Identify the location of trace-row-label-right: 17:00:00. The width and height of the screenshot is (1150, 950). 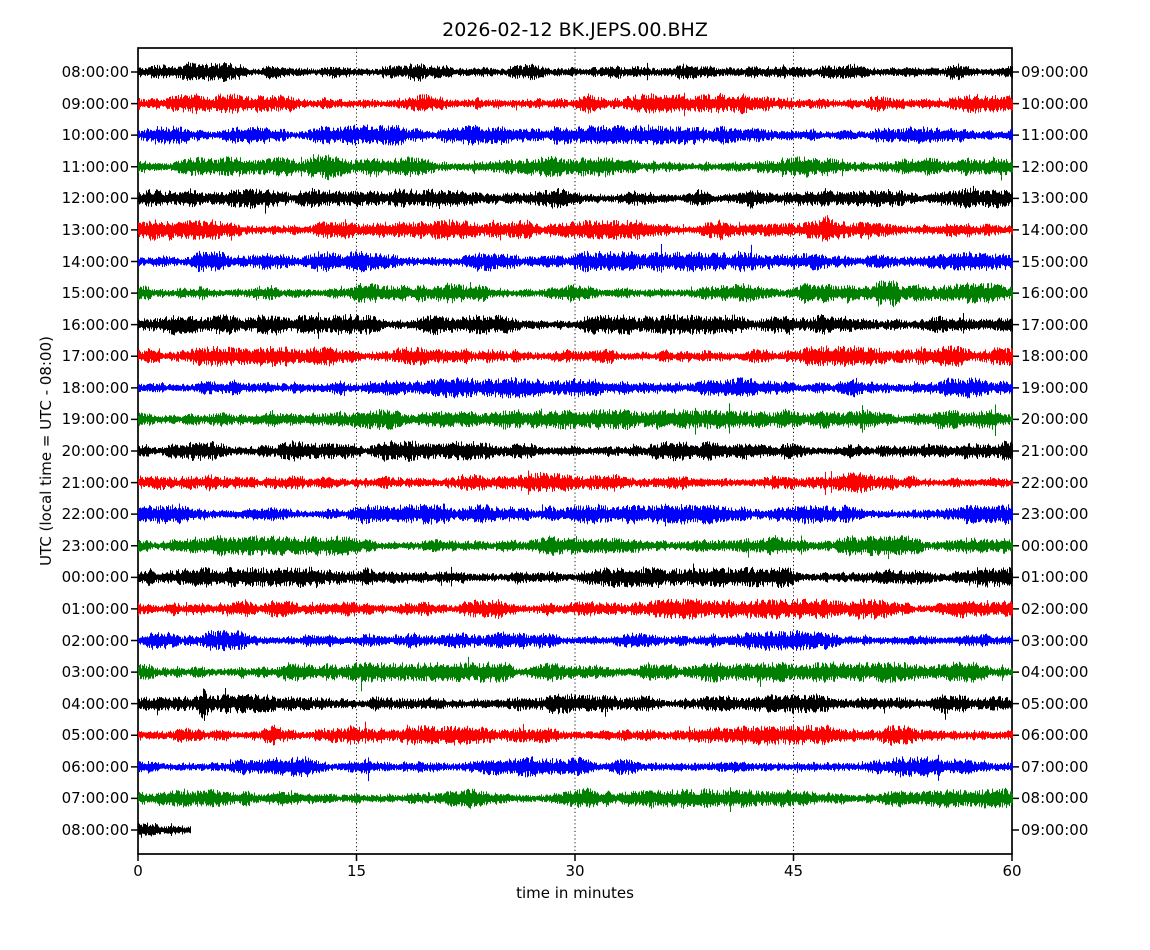
(1055, 324).